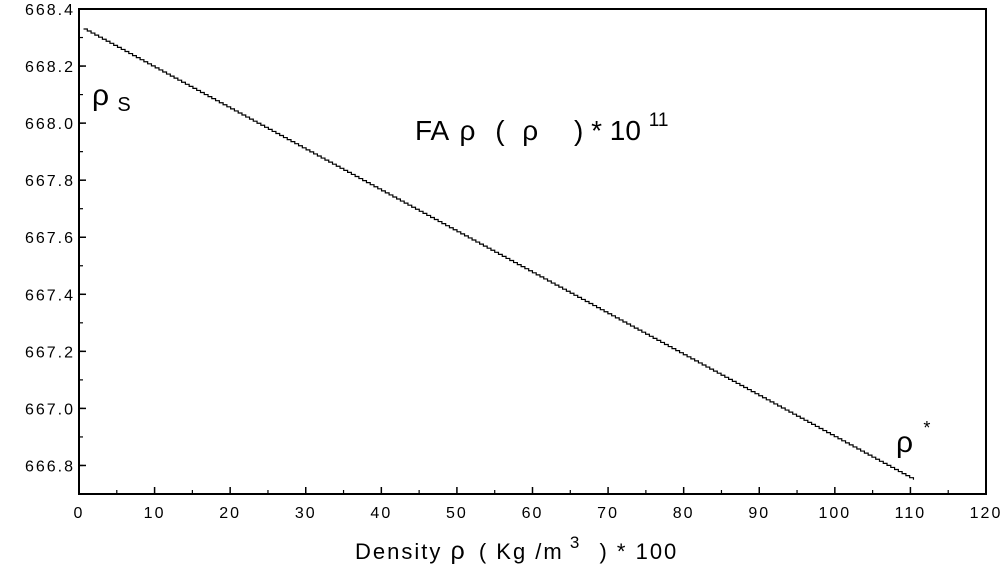 The width and height of the screenshot is (1002, 569). What do you see at coordinates (911, 513) in the screenshot?
I see `x-tick-label-110: 110` at bounding box center [911, 513].